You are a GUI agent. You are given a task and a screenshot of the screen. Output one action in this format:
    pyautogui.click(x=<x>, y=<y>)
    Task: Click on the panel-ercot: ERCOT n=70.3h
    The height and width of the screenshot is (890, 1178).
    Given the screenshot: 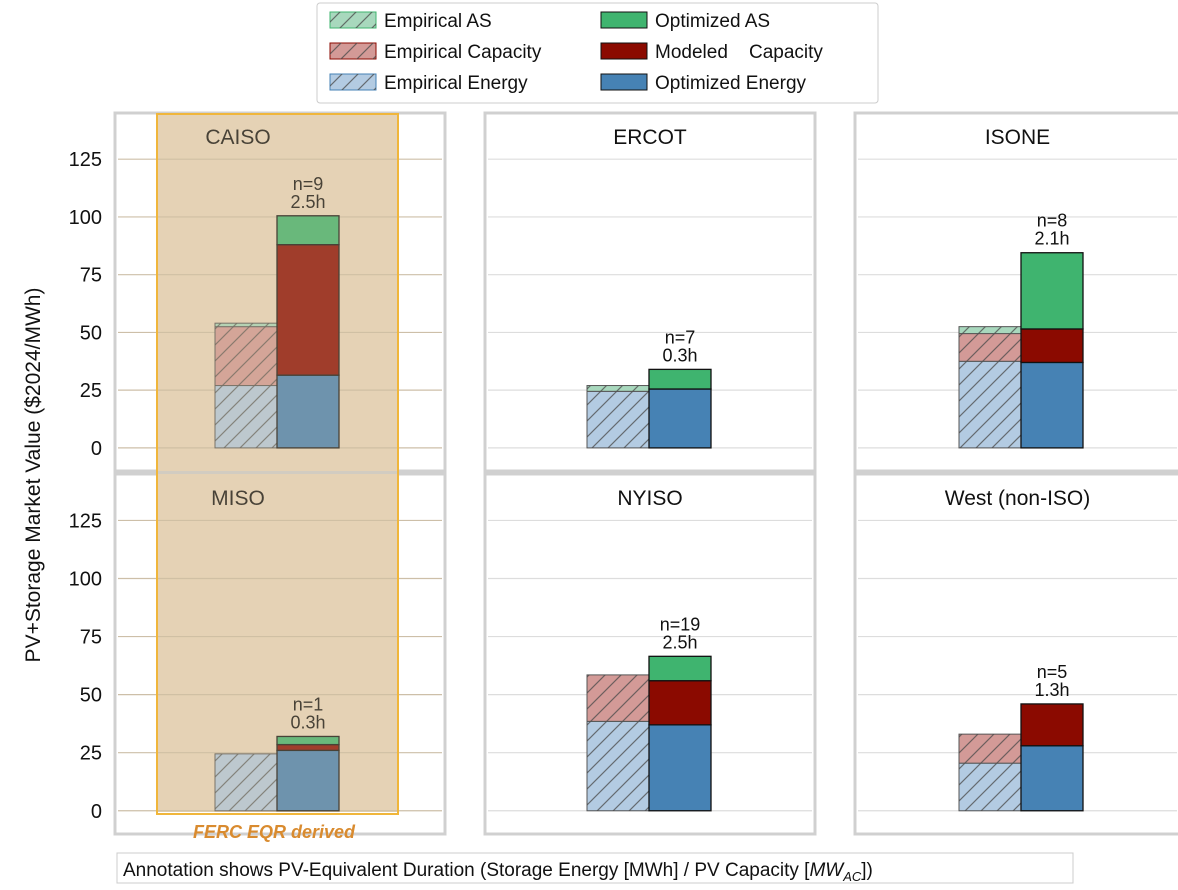 What is the action you would take?
    pyautogui.click(x=650, y=292)
    